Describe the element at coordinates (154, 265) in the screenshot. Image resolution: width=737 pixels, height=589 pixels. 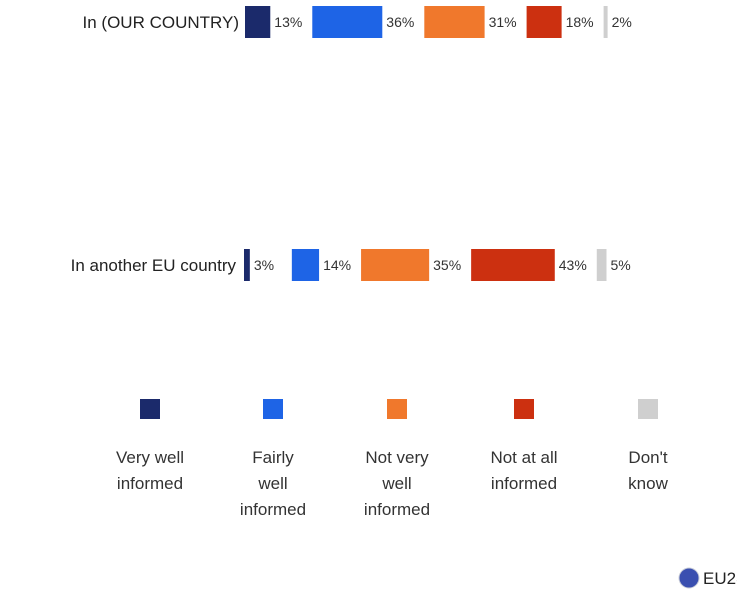
I see `category-label: In another EU country` at that location.